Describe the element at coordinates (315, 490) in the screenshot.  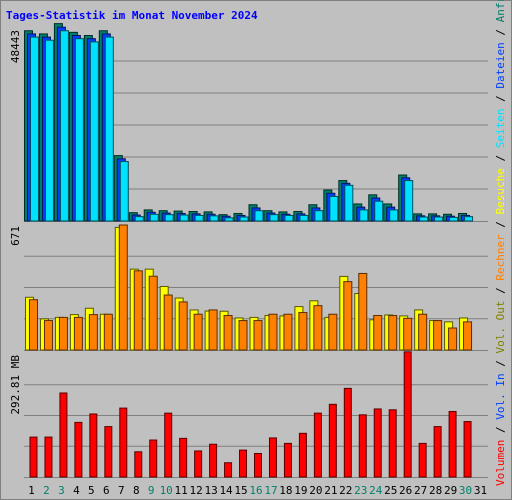
I see `x-tick-label: 20` at that location.